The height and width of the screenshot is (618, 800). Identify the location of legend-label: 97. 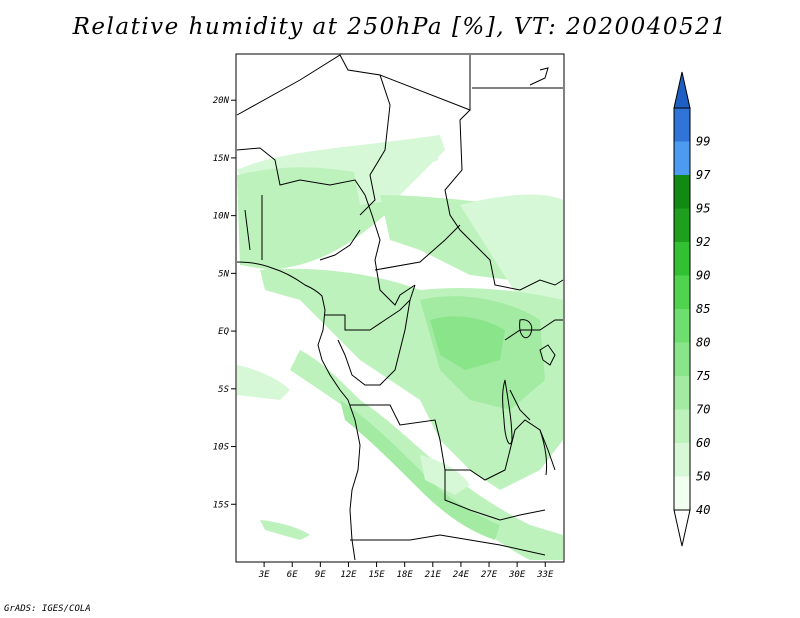
(703, 175).